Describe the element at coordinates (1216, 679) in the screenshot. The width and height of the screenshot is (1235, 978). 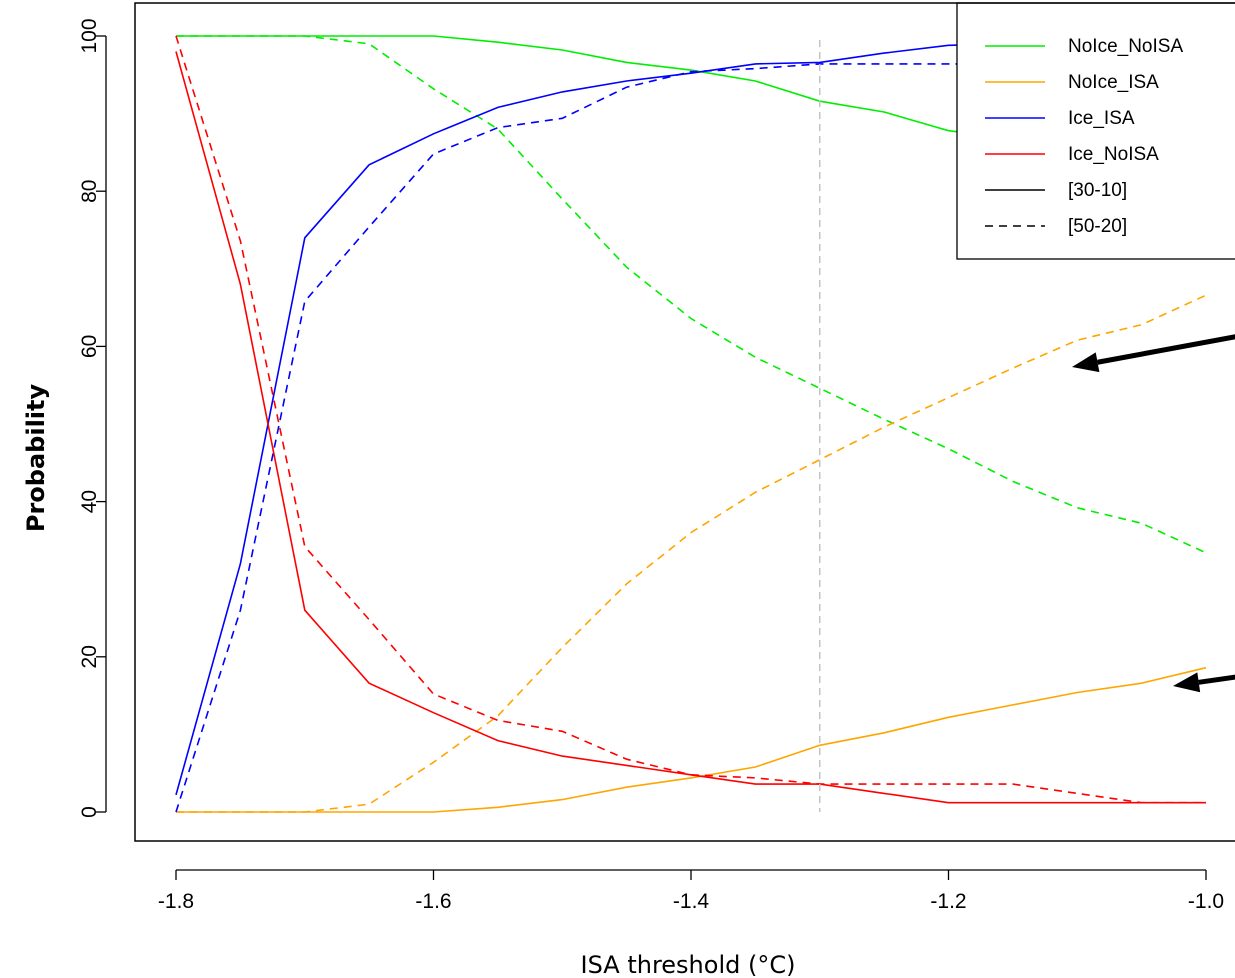
I see `annotation-arrow-lower-shaft` at that location.